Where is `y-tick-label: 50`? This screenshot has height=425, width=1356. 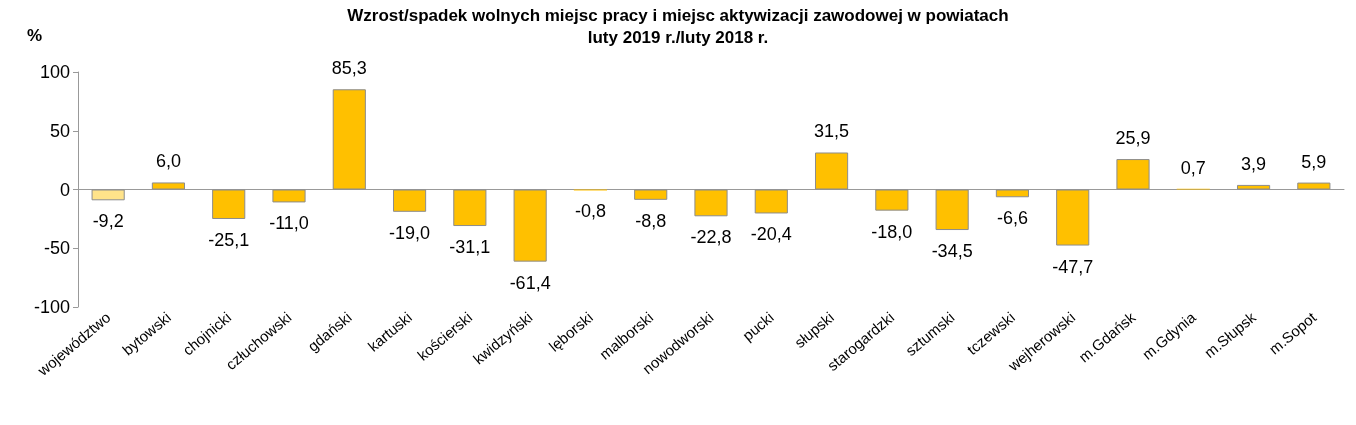
y-tick-label: 50 is located at coordinates (59, 130).